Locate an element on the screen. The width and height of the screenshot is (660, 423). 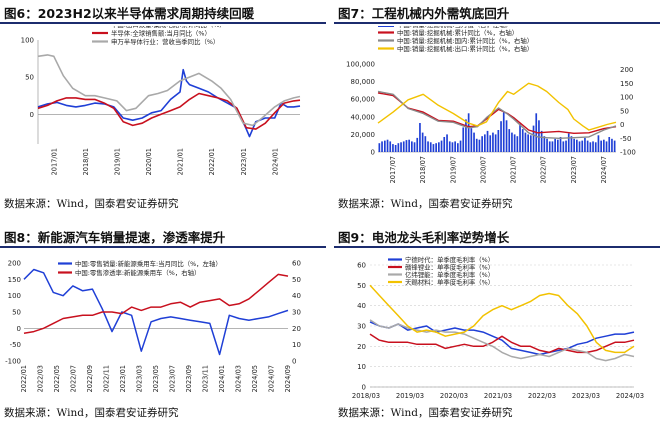
y-tick-label: 100 is located at coordinates (27, 41).